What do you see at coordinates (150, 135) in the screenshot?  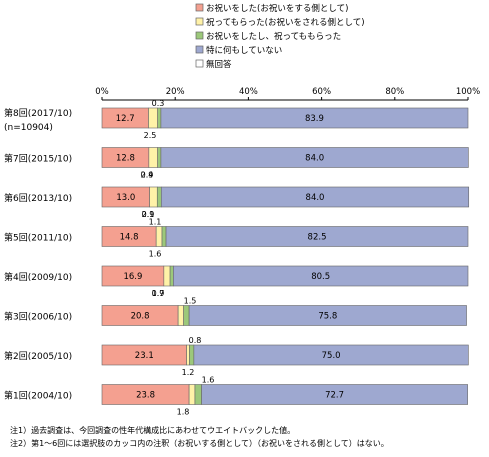 I see `small-data-label: 2.5` at bounding box center [150, 135].